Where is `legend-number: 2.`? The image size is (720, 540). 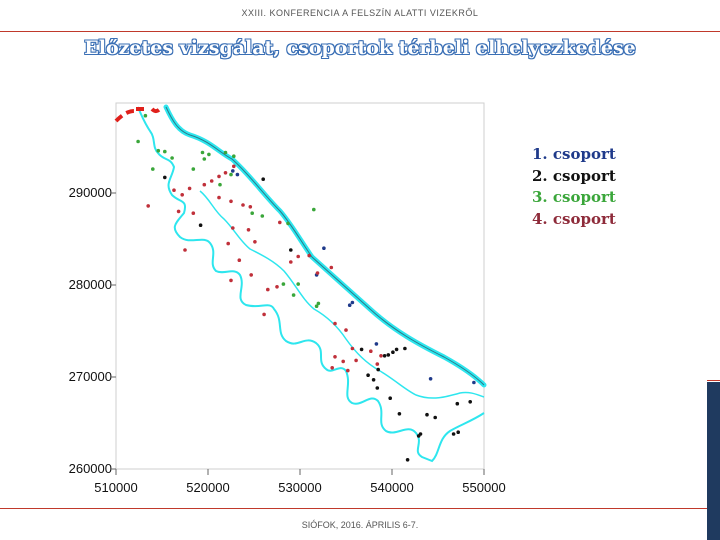
legend-number: 2. is located at coordinates (540, 175).